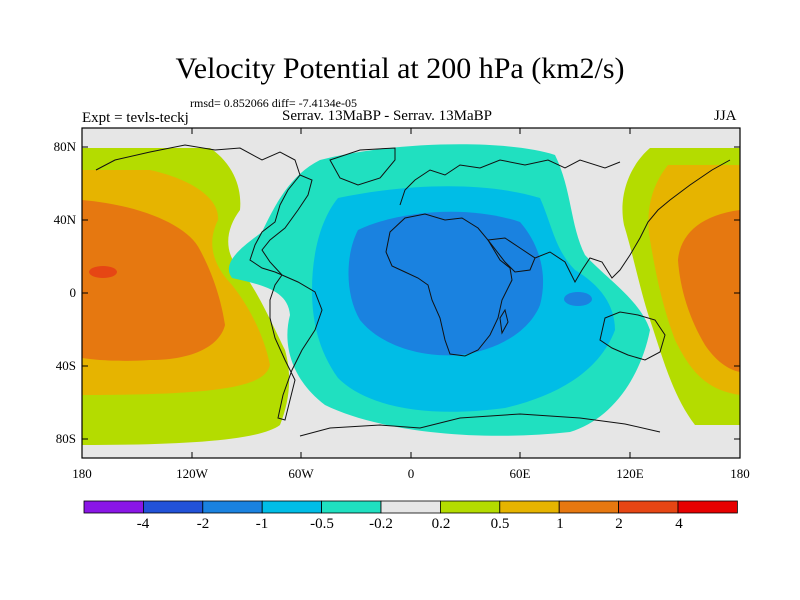 This screenshot has height=600, width=800. Describe the element at coordinates (500, 524) in the screenshot. I see `colorbar-label: 0.5` at that location.